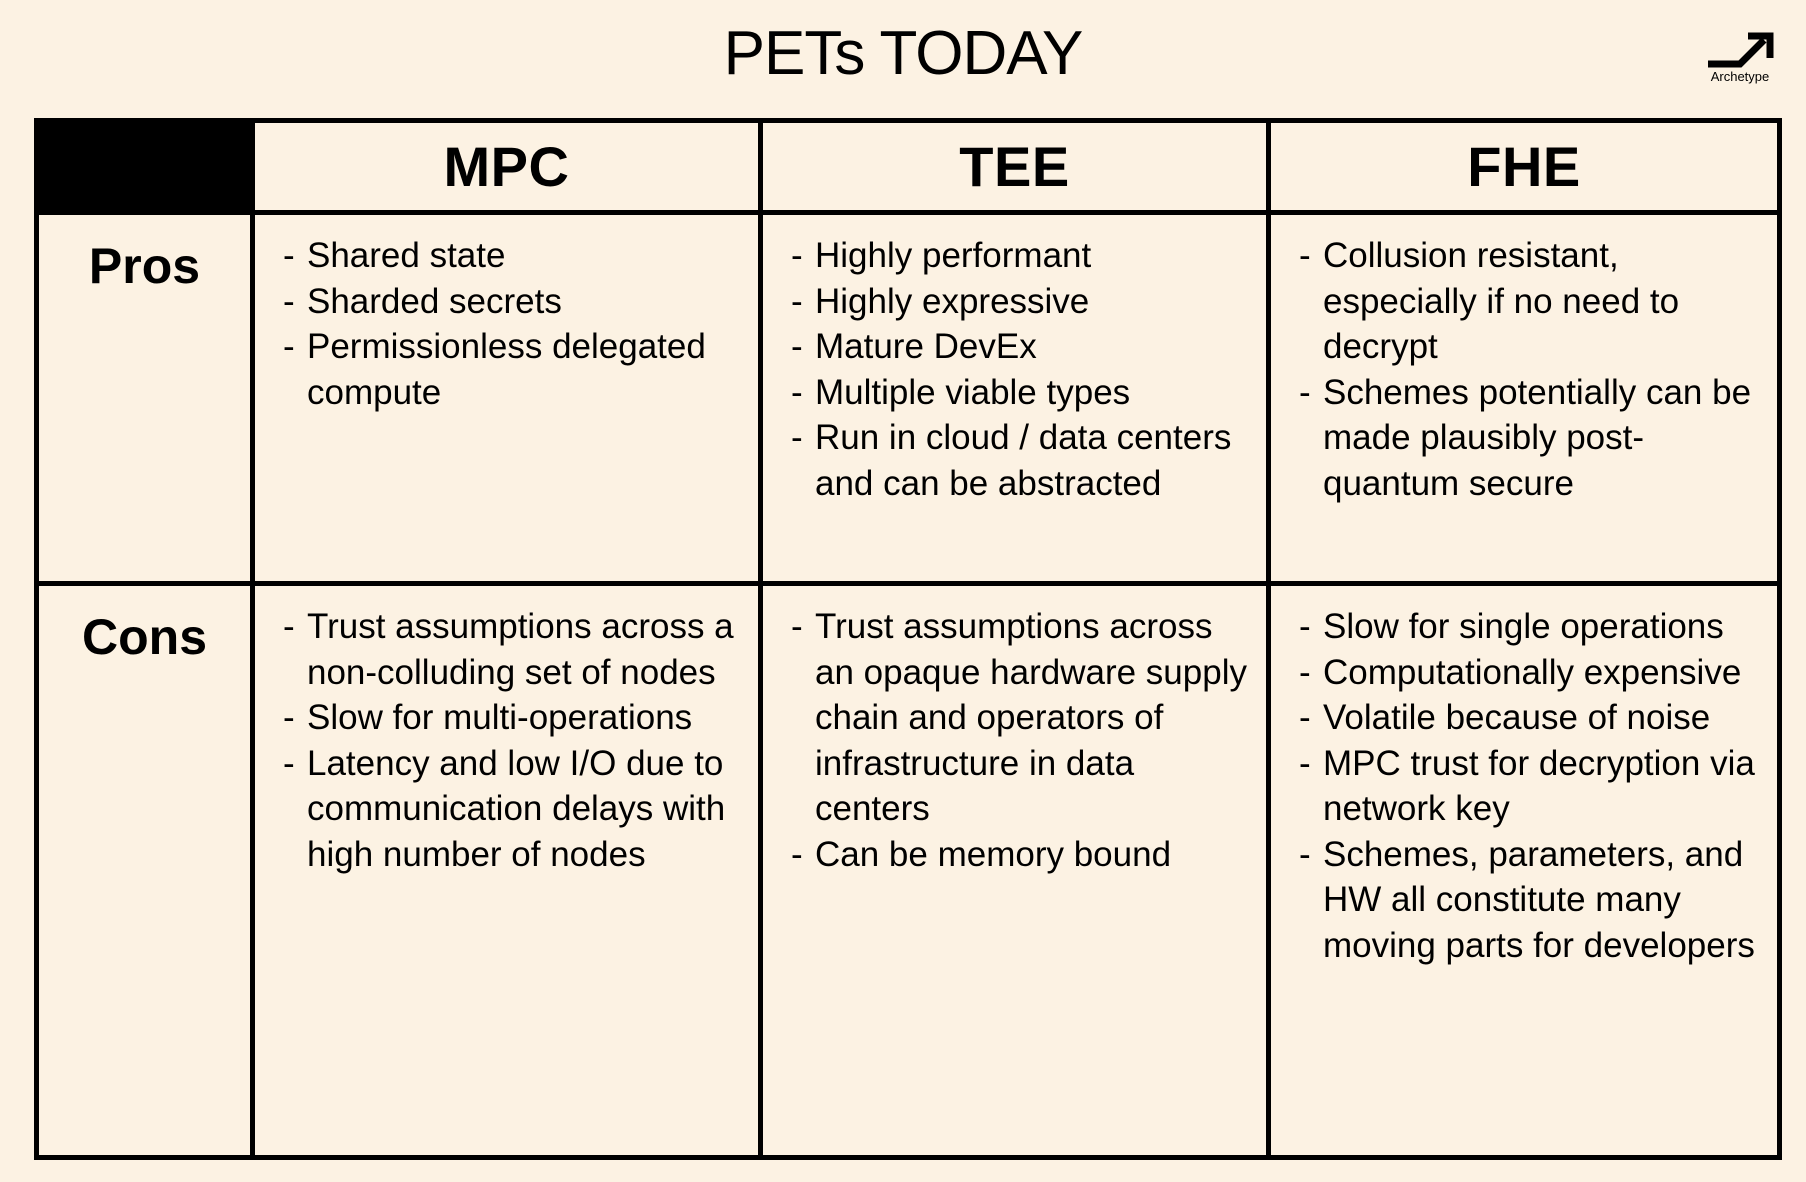  What do you see at coordinates (1023, 256) in the screenshot?
I see `list-item: Highly performant` at bounding box center [1023, 256].